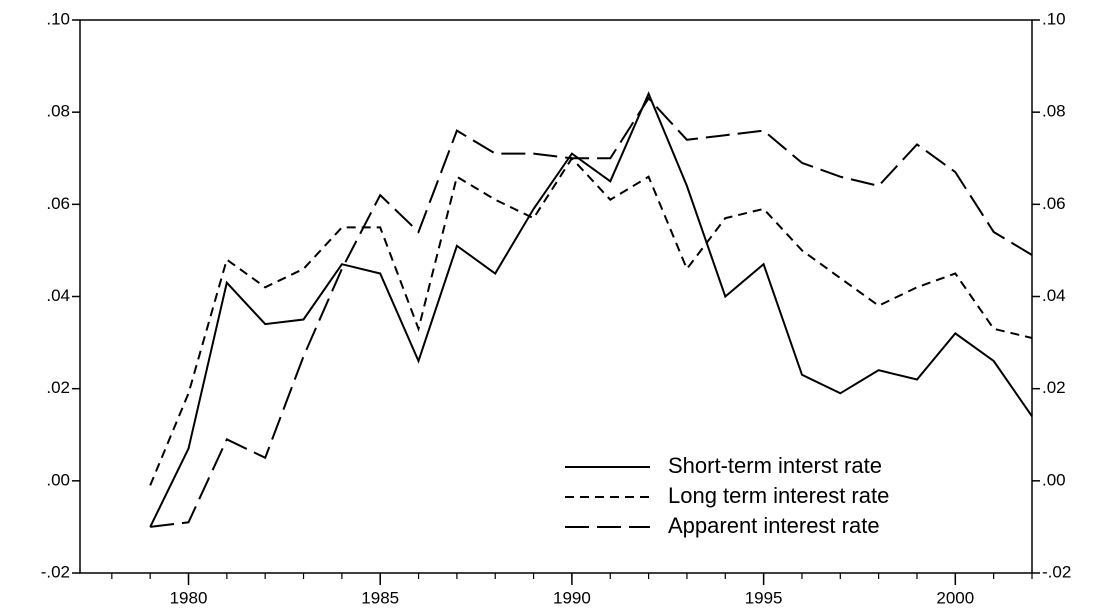  Describe the element at coordinates (774, 525) in the screenshot. I see `legend-label: Apparent interest rate` at that location.